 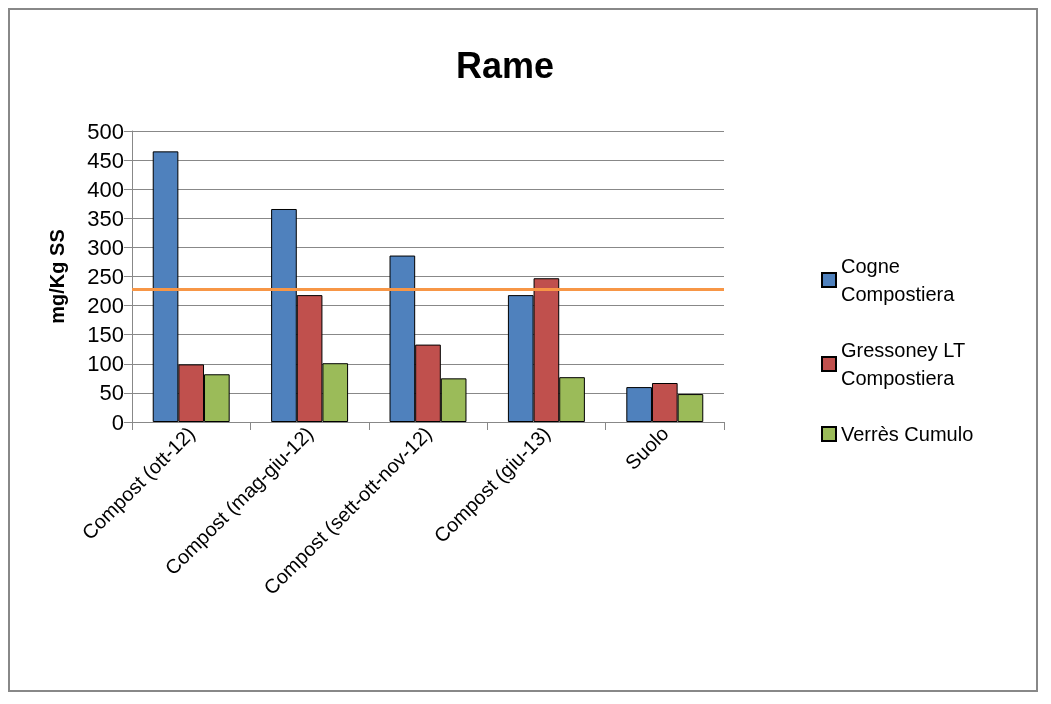 What do you see at coordinates (111, 393) in the screenshot?
I see `y-tick-label: 50` at bounding box center [111, 393].